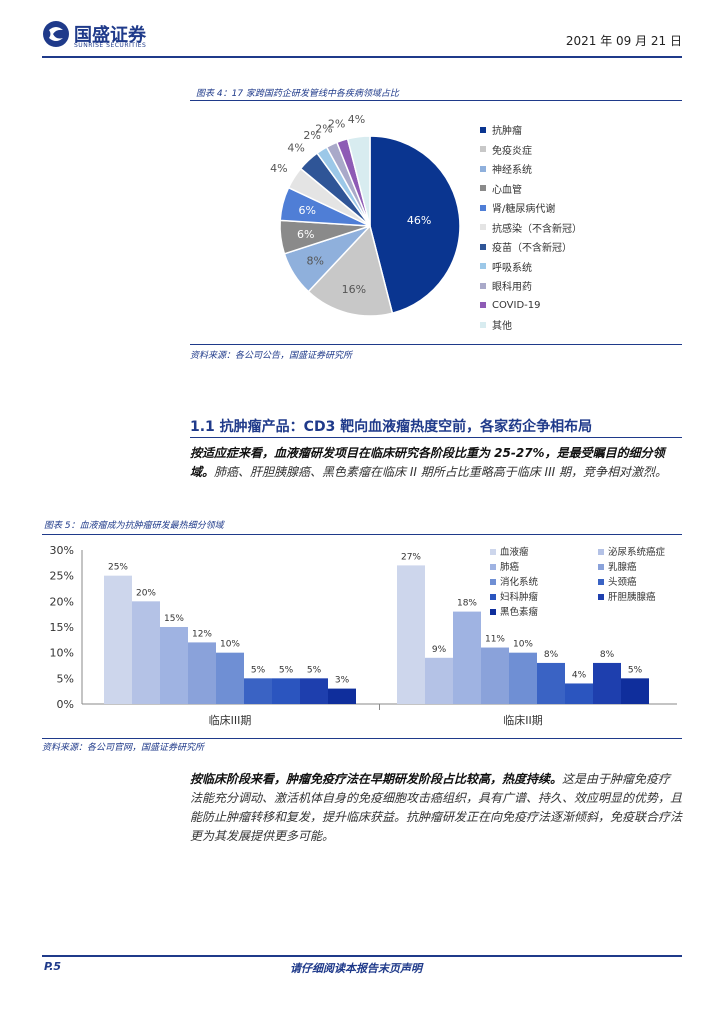 Image resolution: width=724 pixels, height=1024 pixels. Describe the element at coordinates (537, 229) in the screenshot. I see `legend-label: 抗感染（不含新冠）` at that location.